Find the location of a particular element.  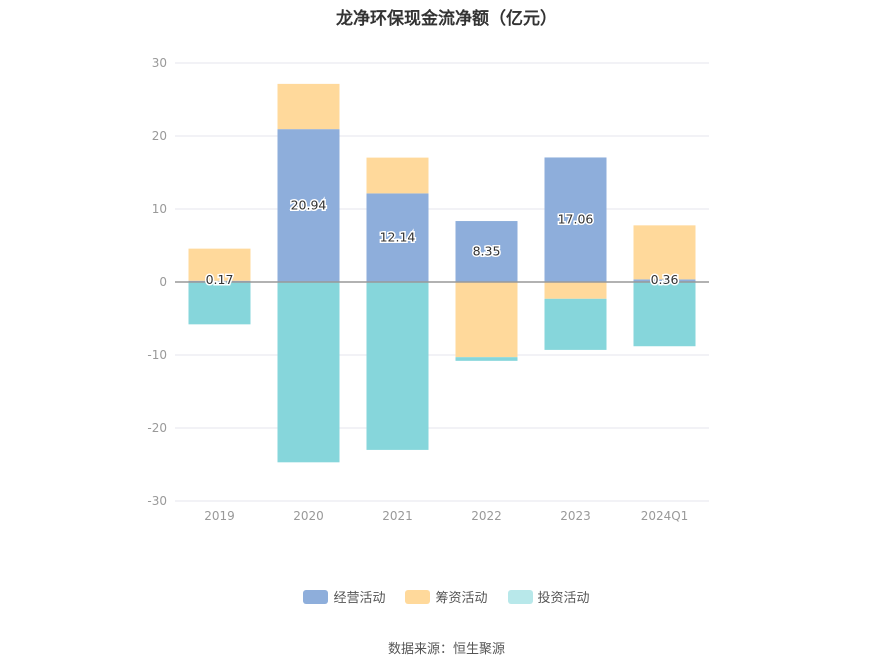

y-tick-label: -20 is located at coordinates (157, 428).